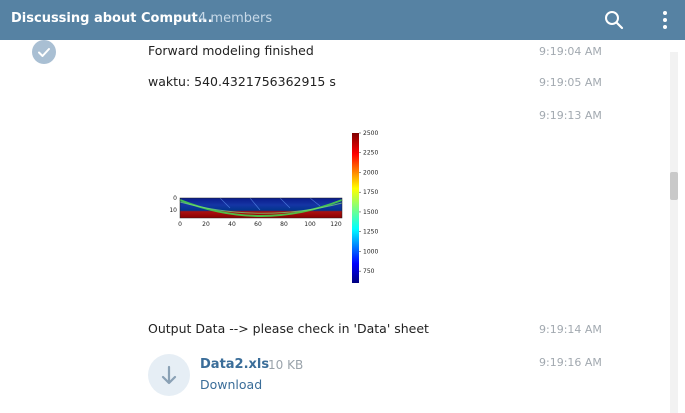 The width and height of the screenshot is (685, 413). What do you see at coordinates (368, 202) in the screenshot?
I see `colorbar-ticks: 2500 2250 2000 1750 1500 1250 1000 750` at bounding box center [368, 202].